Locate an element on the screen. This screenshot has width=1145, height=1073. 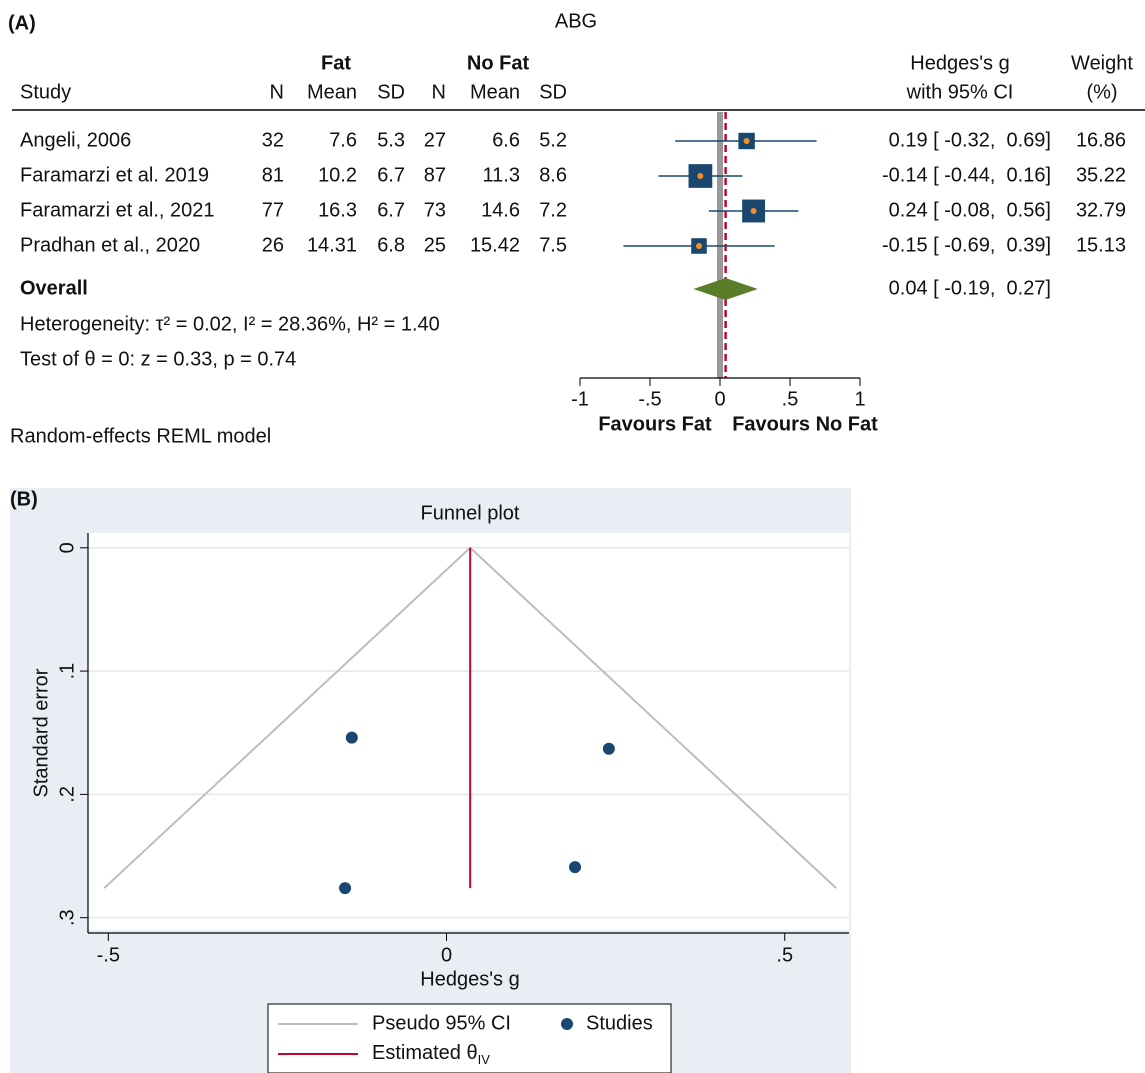
cell: 7.5 is located at coordinates (553, 245).